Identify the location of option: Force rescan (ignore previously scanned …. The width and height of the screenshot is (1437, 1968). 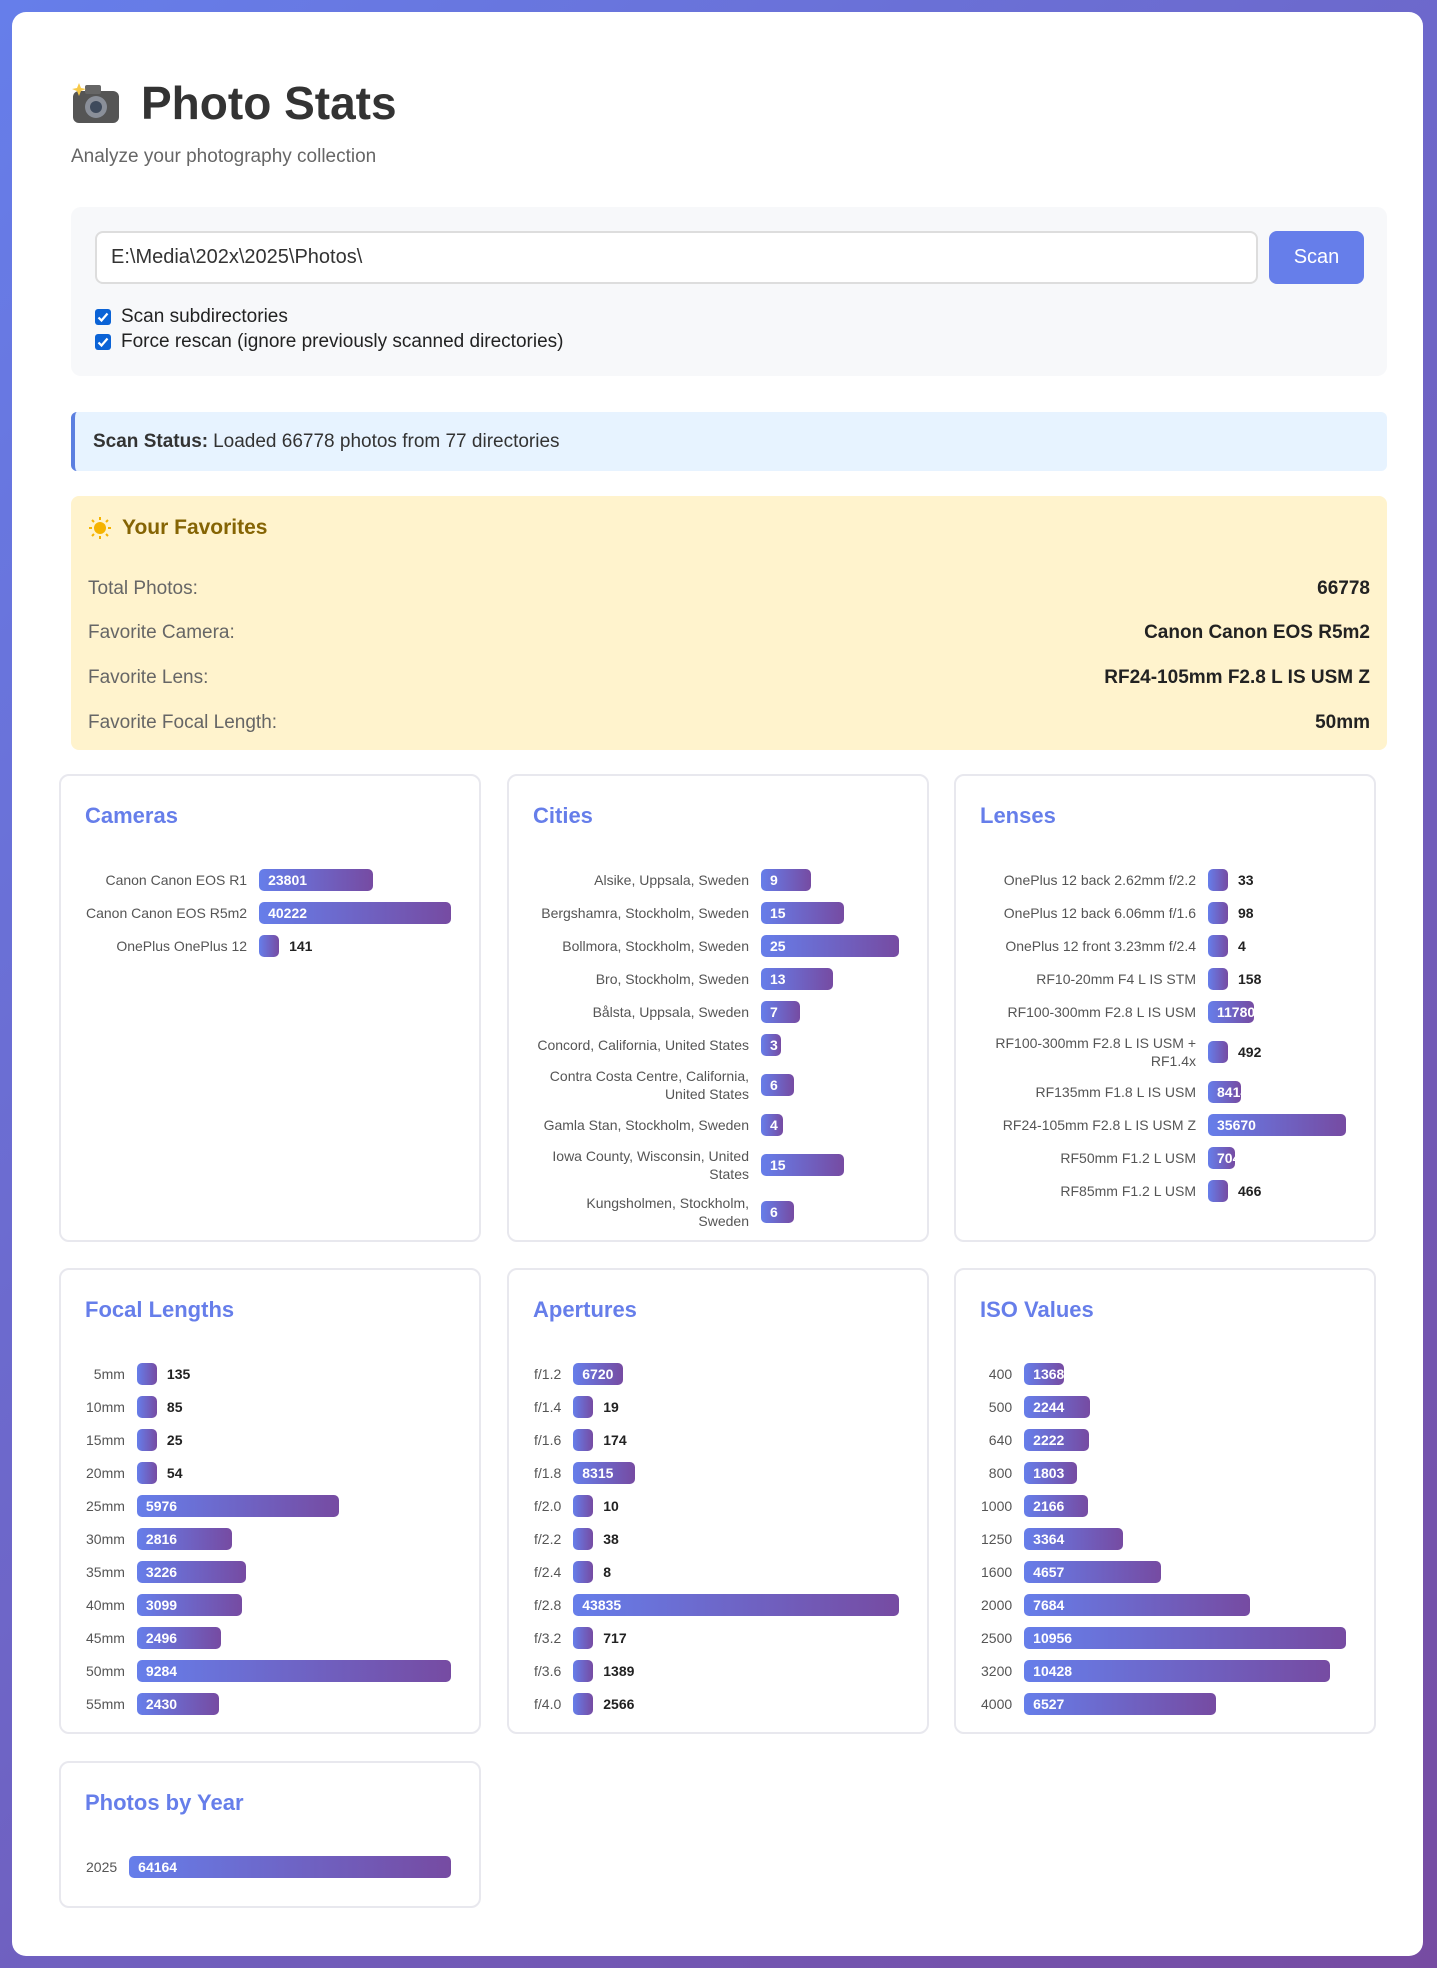
(329, 342).